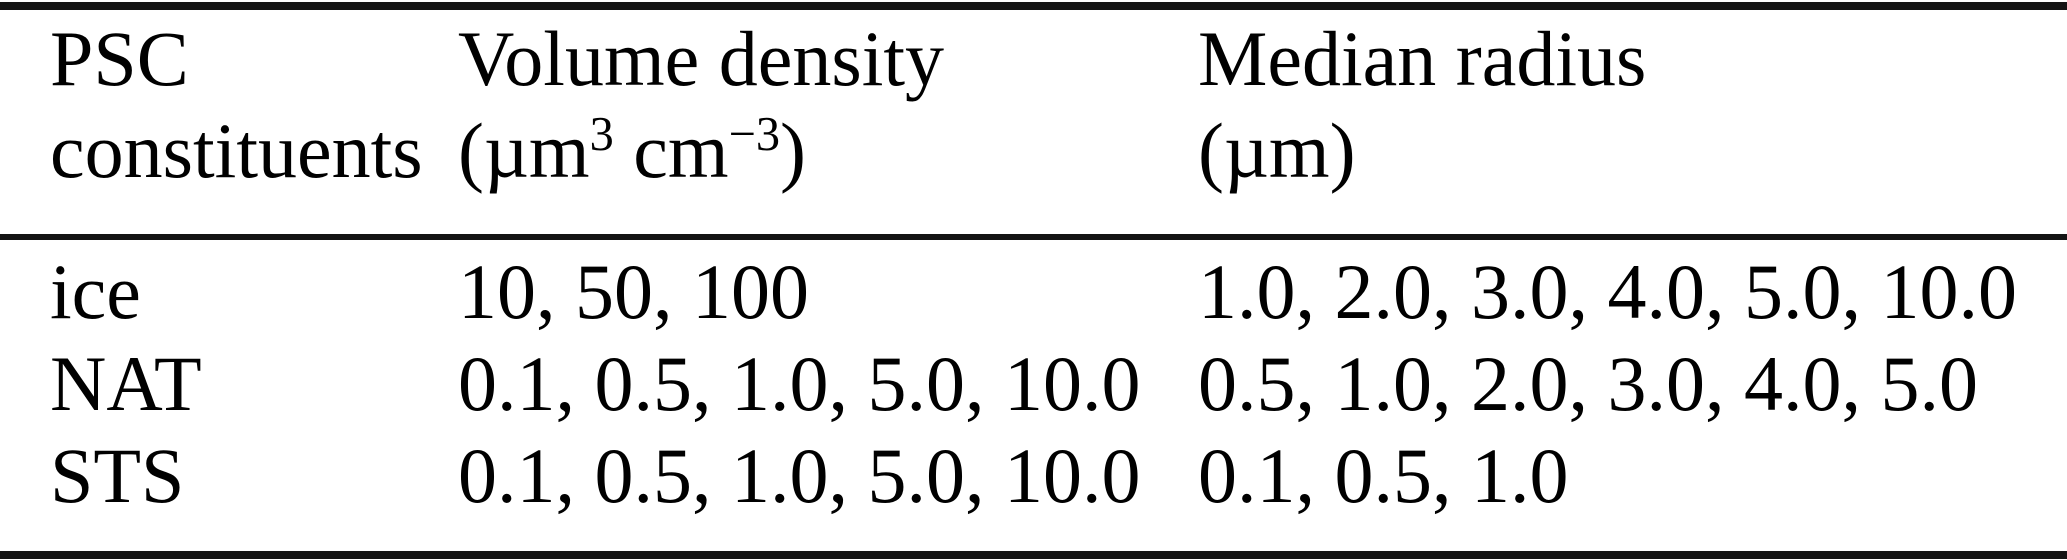 The image size is (2067, 560). I want to click on cell-nat-constituent: NAT, so click(126, 383).